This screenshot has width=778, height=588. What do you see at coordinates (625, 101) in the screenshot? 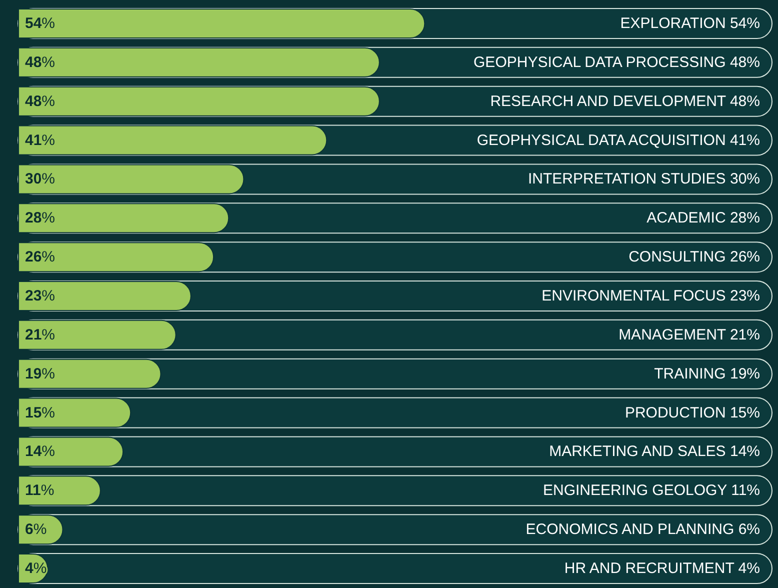
I see `y-tick-label: RESEARCH AND DEVELOPMENT 48%` at bounding box center [625, 101].